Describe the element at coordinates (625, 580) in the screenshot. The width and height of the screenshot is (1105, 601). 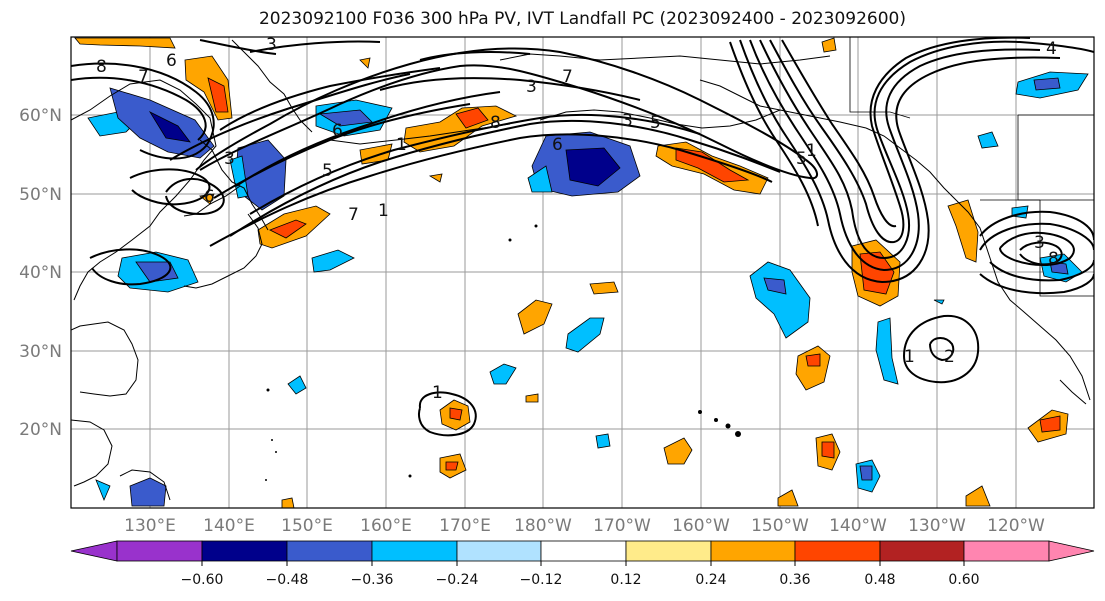
I see `colorbar-tick-label: 0.12` at that location.